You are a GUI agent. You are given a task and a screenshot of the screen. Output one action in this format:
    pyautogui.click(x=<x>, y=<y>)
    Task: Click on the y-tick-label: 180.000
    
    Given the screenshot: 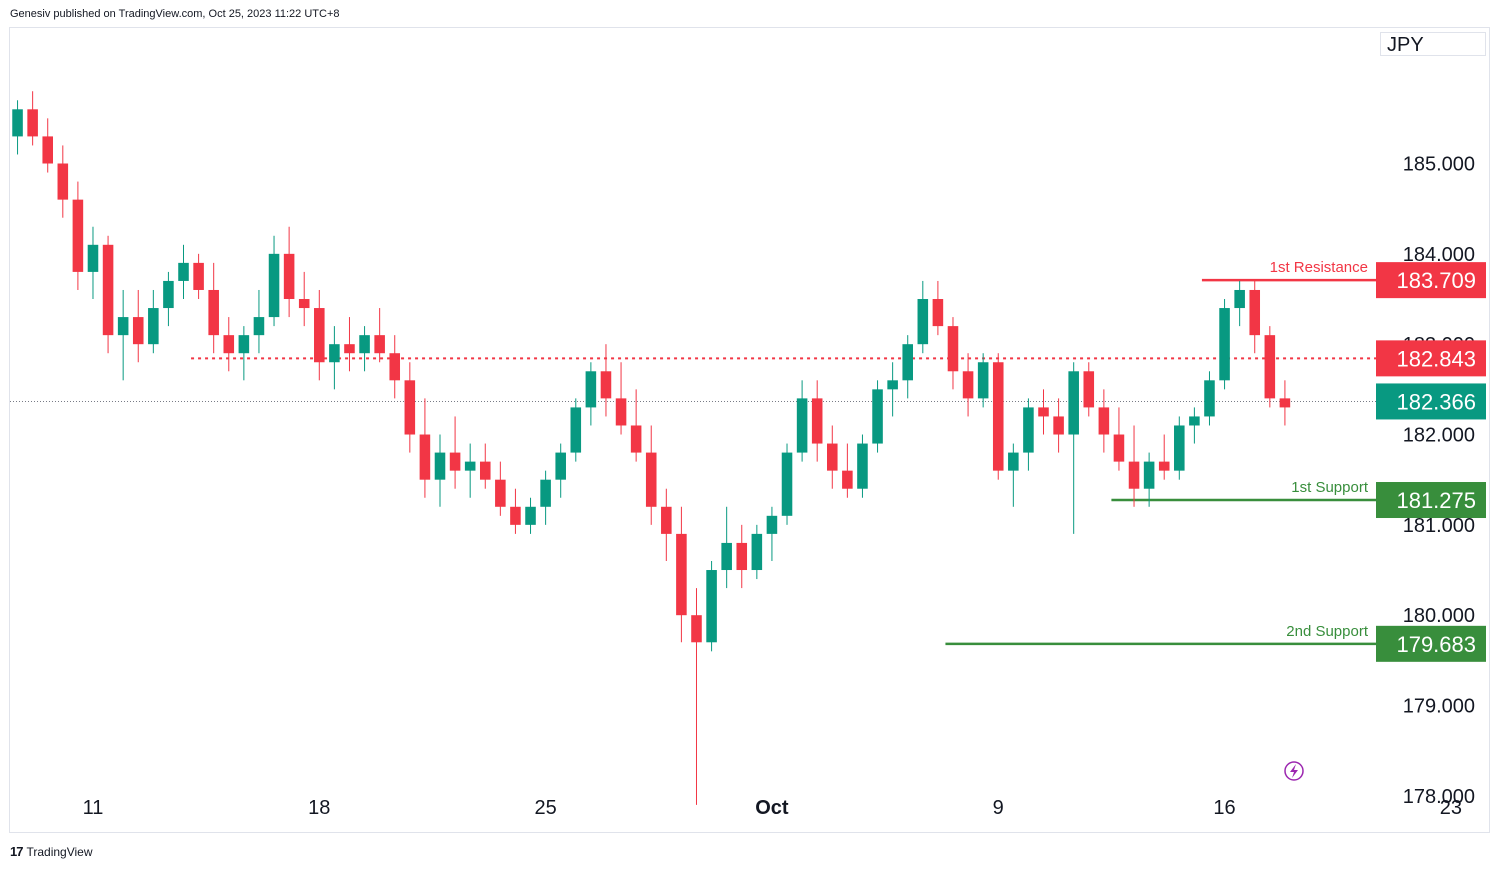 What is the action you would take?
    pyautogui.click(x=1439, y=616)
    